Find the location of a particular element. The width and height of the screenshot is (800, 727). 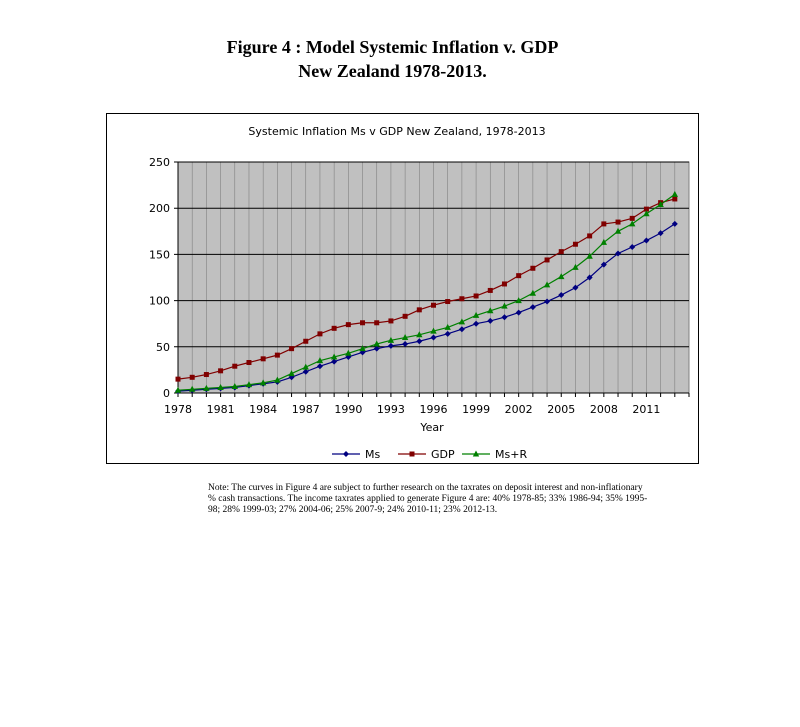

x-tick-label: 1978 is located at coordinates (178, 409).